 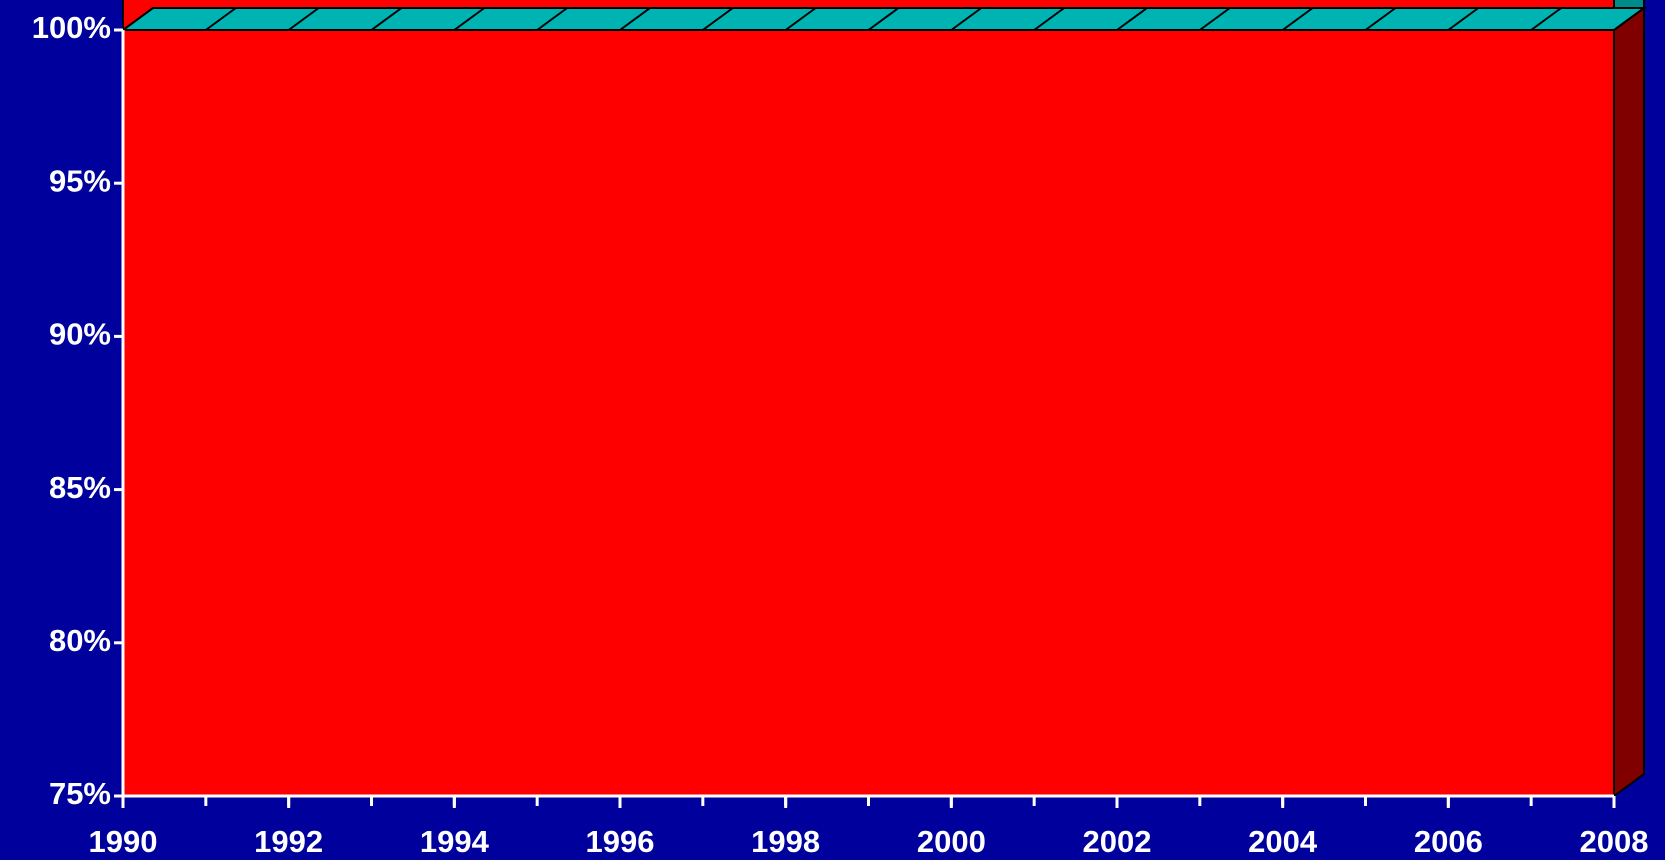 What do you see at coordinates (1629, 402) in the screenshot?
I see `side-face` at bounding box center [1629, 402].